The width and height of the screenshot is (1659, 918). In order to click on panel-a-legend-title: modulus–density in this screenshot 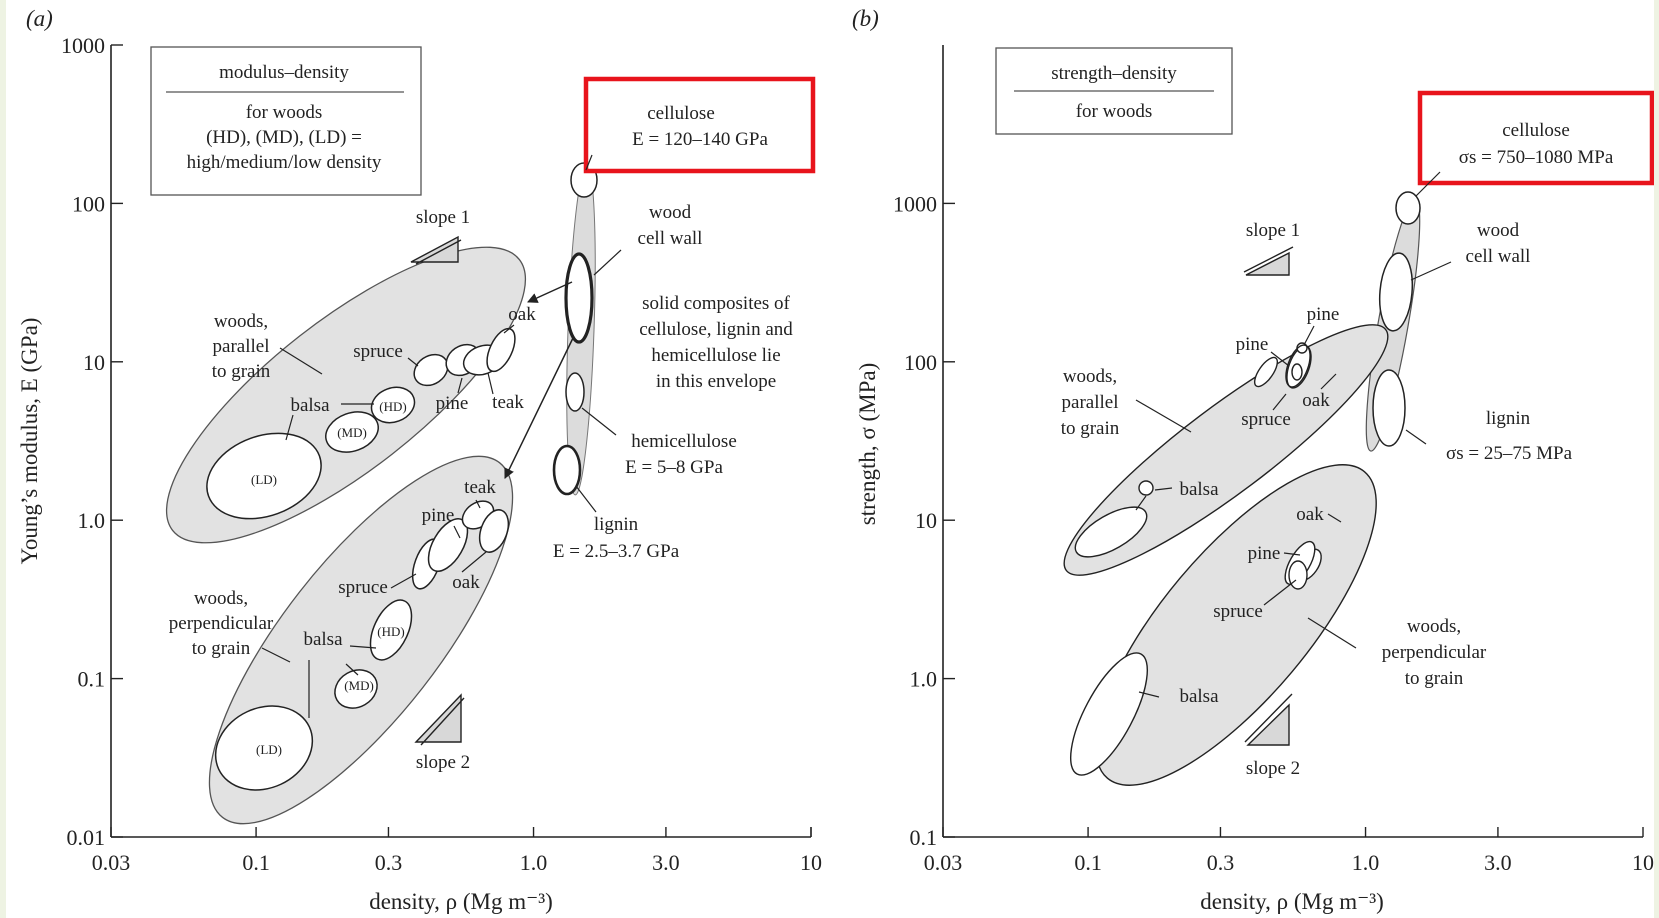, I will do `click(284, 72)`.